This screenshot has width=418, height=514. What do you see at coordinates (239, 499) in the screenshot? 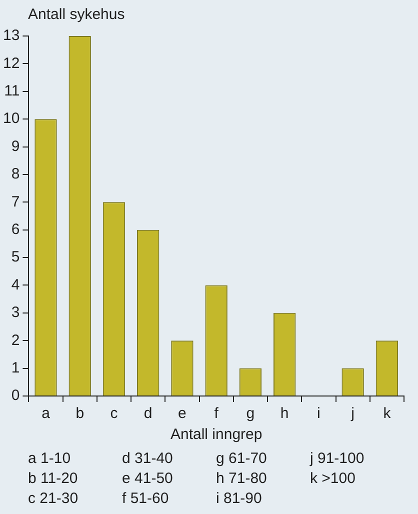
I see `text: i 81-90` at bounding box center [239, 499].